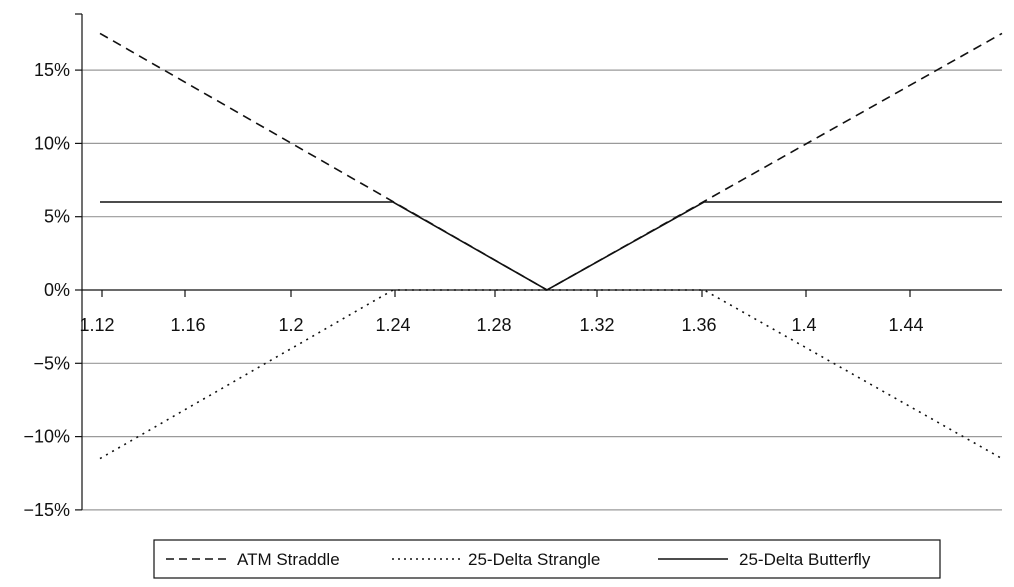  I want to click on y-tick-label: −15%, so click(46, 510).